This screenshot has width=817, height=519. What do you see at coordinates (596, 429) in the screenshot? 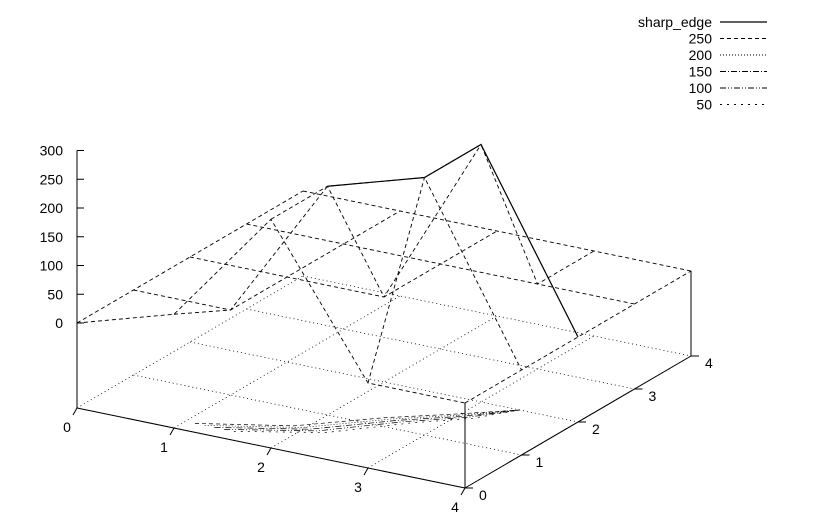
I see `y-tick-label: 2` at bounding box center [596, 429].